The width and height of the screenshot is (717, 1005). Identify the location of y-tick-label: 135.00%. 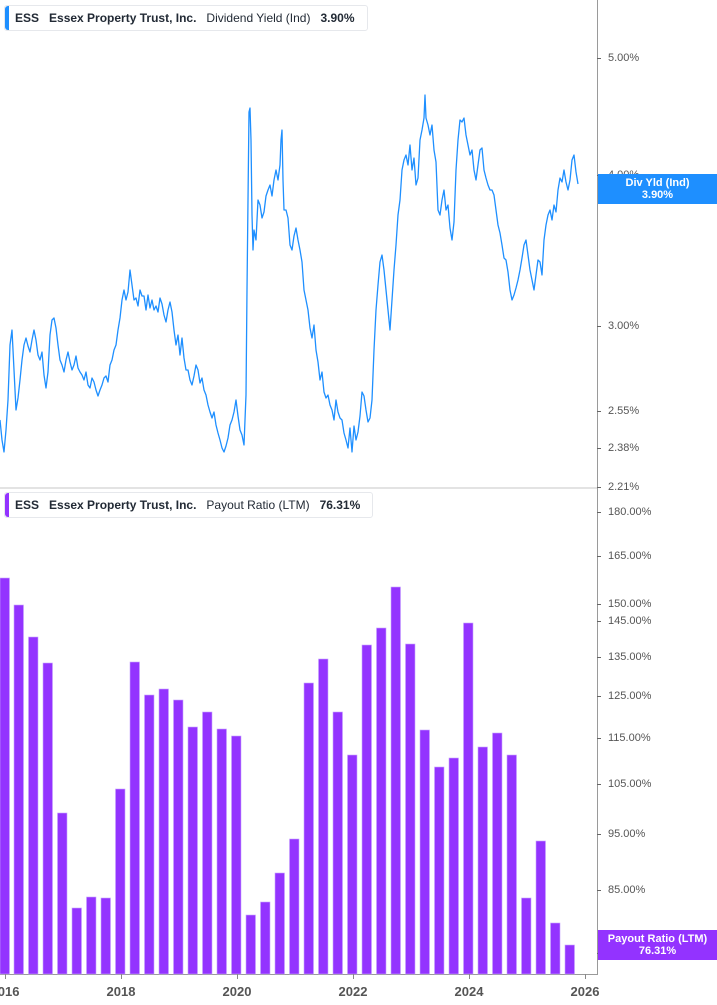
(630, 657).